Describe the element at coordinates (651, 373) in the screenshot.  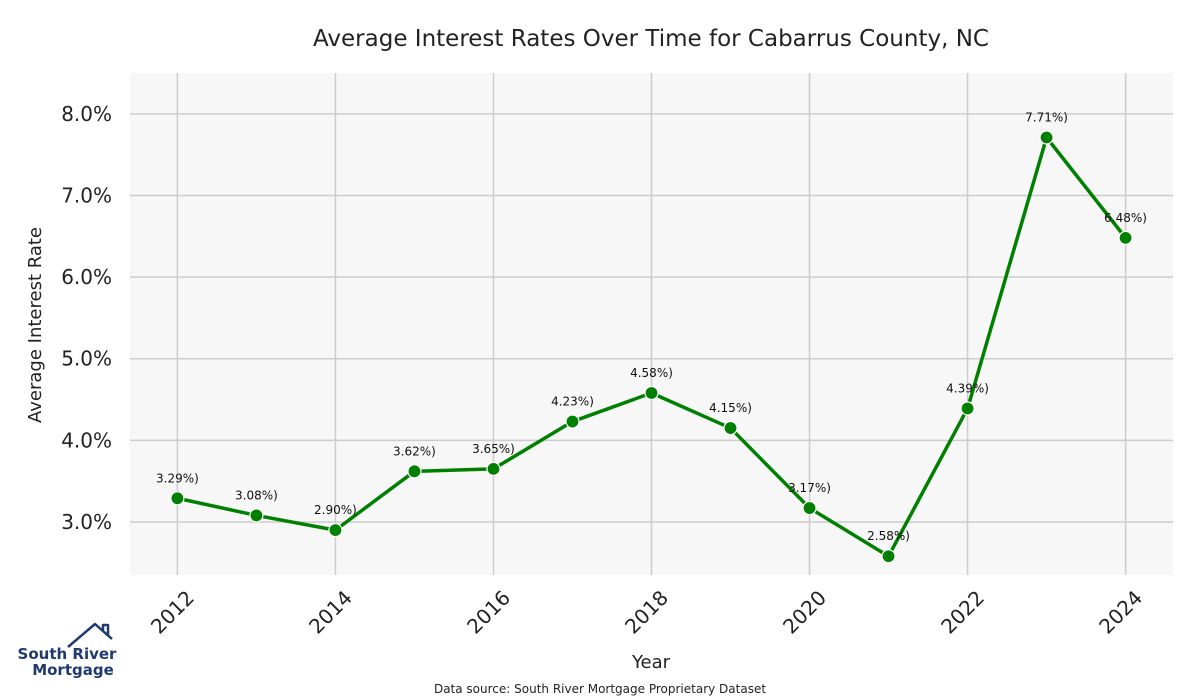
I see `data-label: 4.58%)` at that location.